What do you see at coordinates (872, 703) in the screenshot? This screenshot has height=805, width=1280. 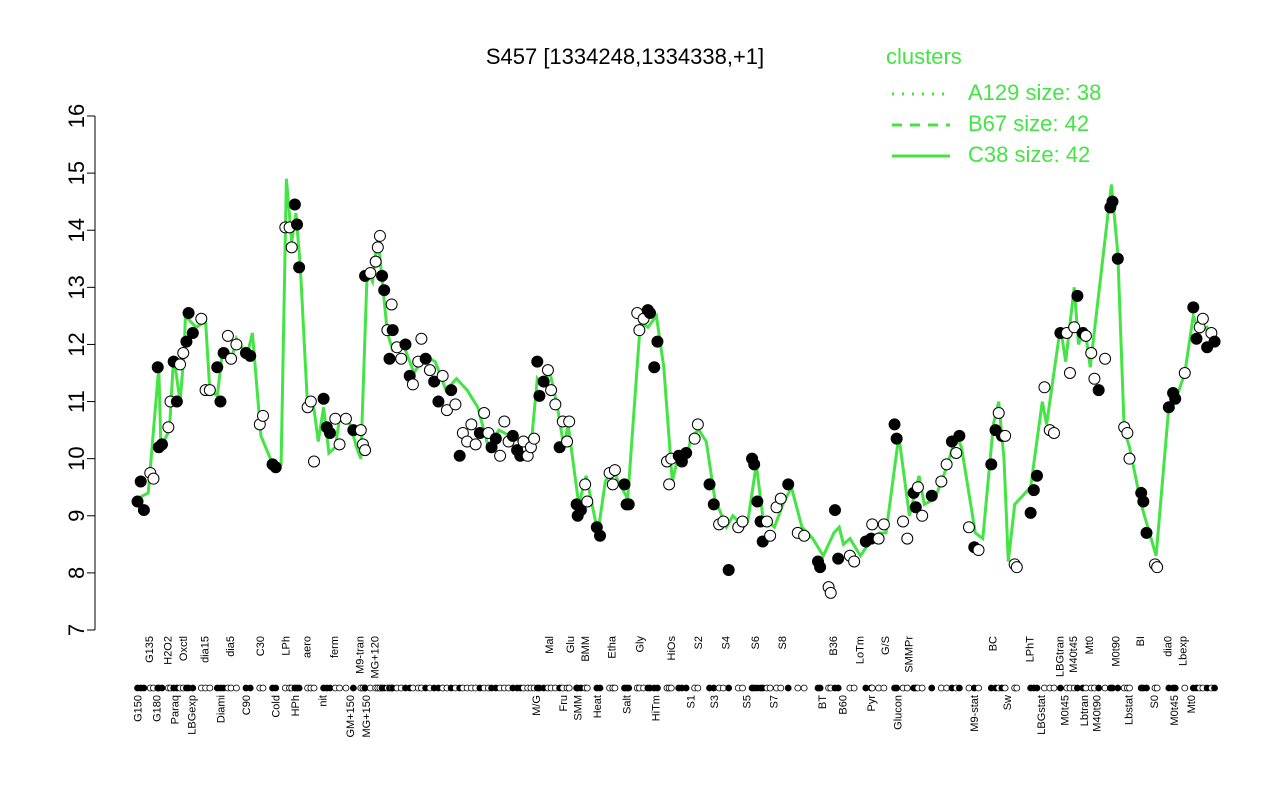 I see `x-tick-label: Pyr` at bounding box center [872, 703].